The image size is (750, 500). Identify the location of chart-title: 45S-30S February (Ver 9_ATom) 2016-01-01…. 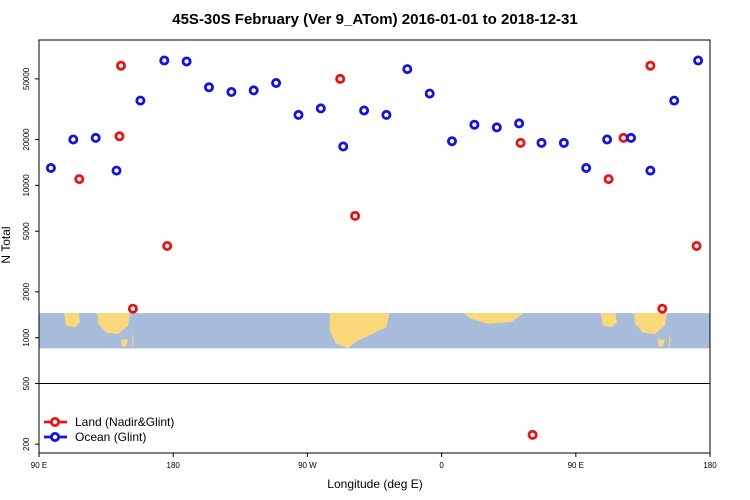
(374, 19).